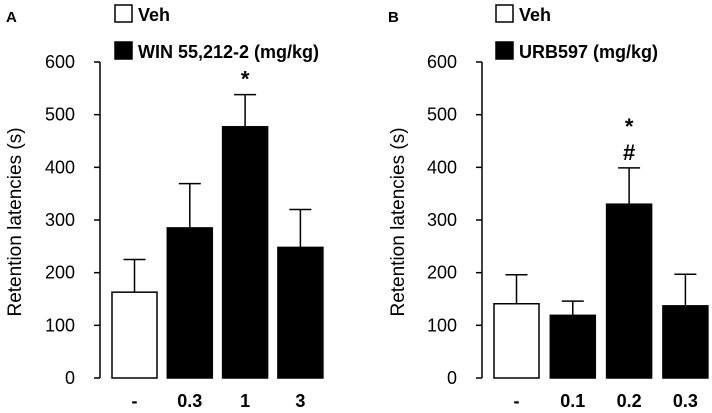 The width and height of the screenshot is (712, 413). Describe the element at coordinates (588, 52) in the screenshot. I see `legend-drug-label: URB597 (mg/kg)` at that location.